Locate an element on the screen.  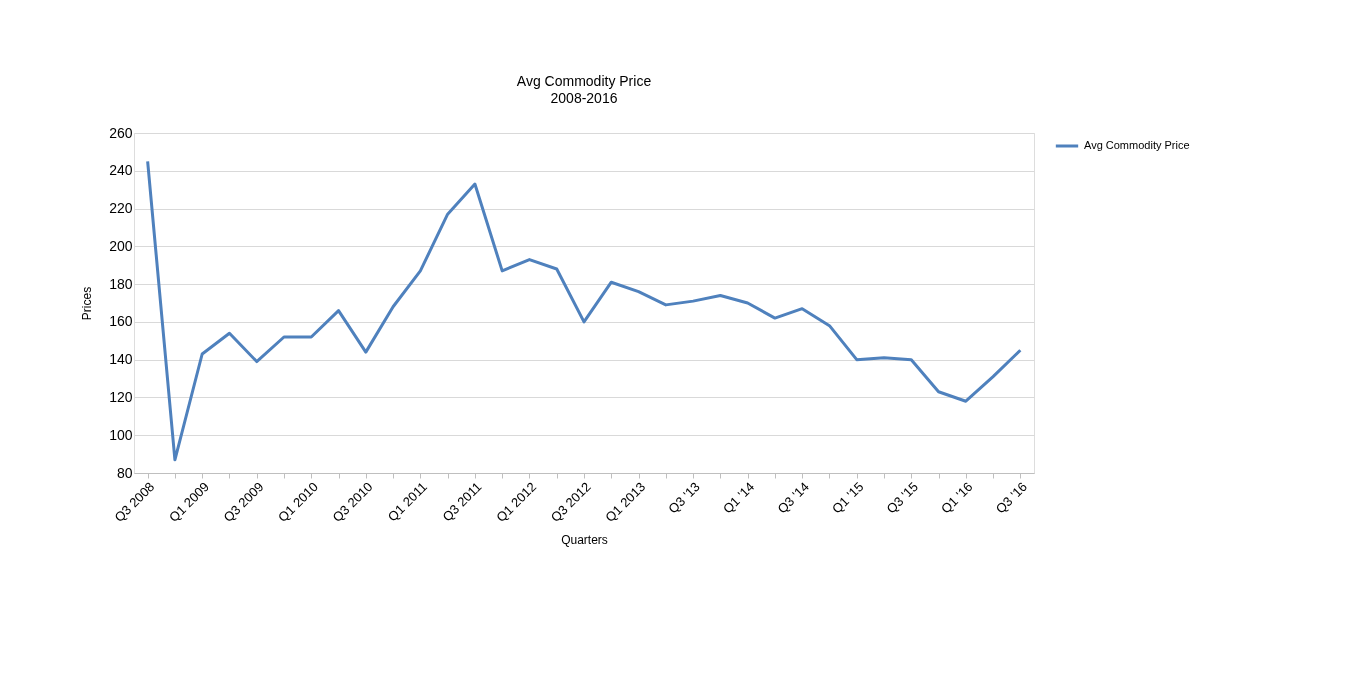
x-tick-label: Q1 '14 is located at coordinates (738, 498).